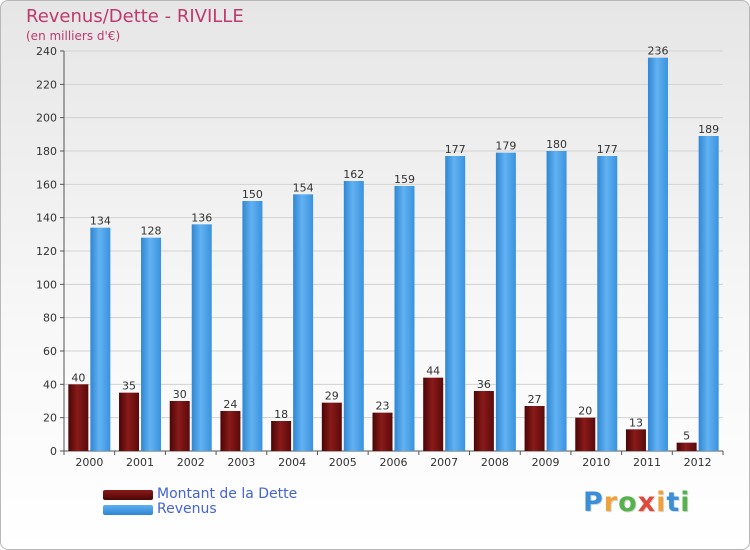 This screenshot has width=750, height=550. I want to click on value-label-revenus: 136, so click(201, 217).